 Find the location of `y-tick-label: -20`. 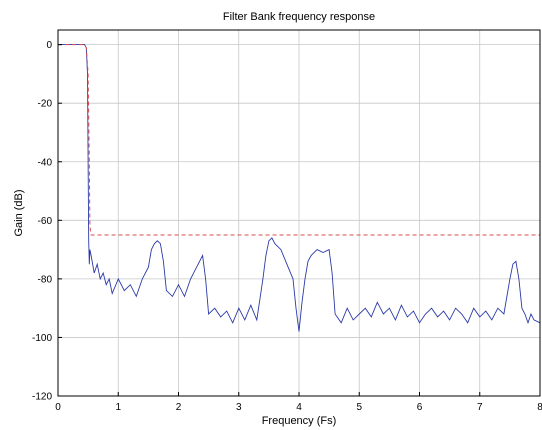

y-tick-label: -20 is located at coordinates (45, 104).